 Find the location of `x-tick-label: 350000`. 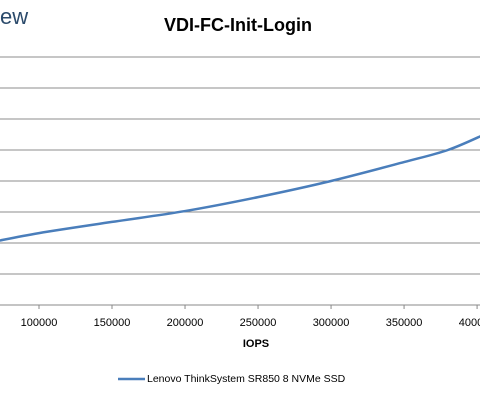

x-tick-label: 350000 is located at coordinates (404, 323).